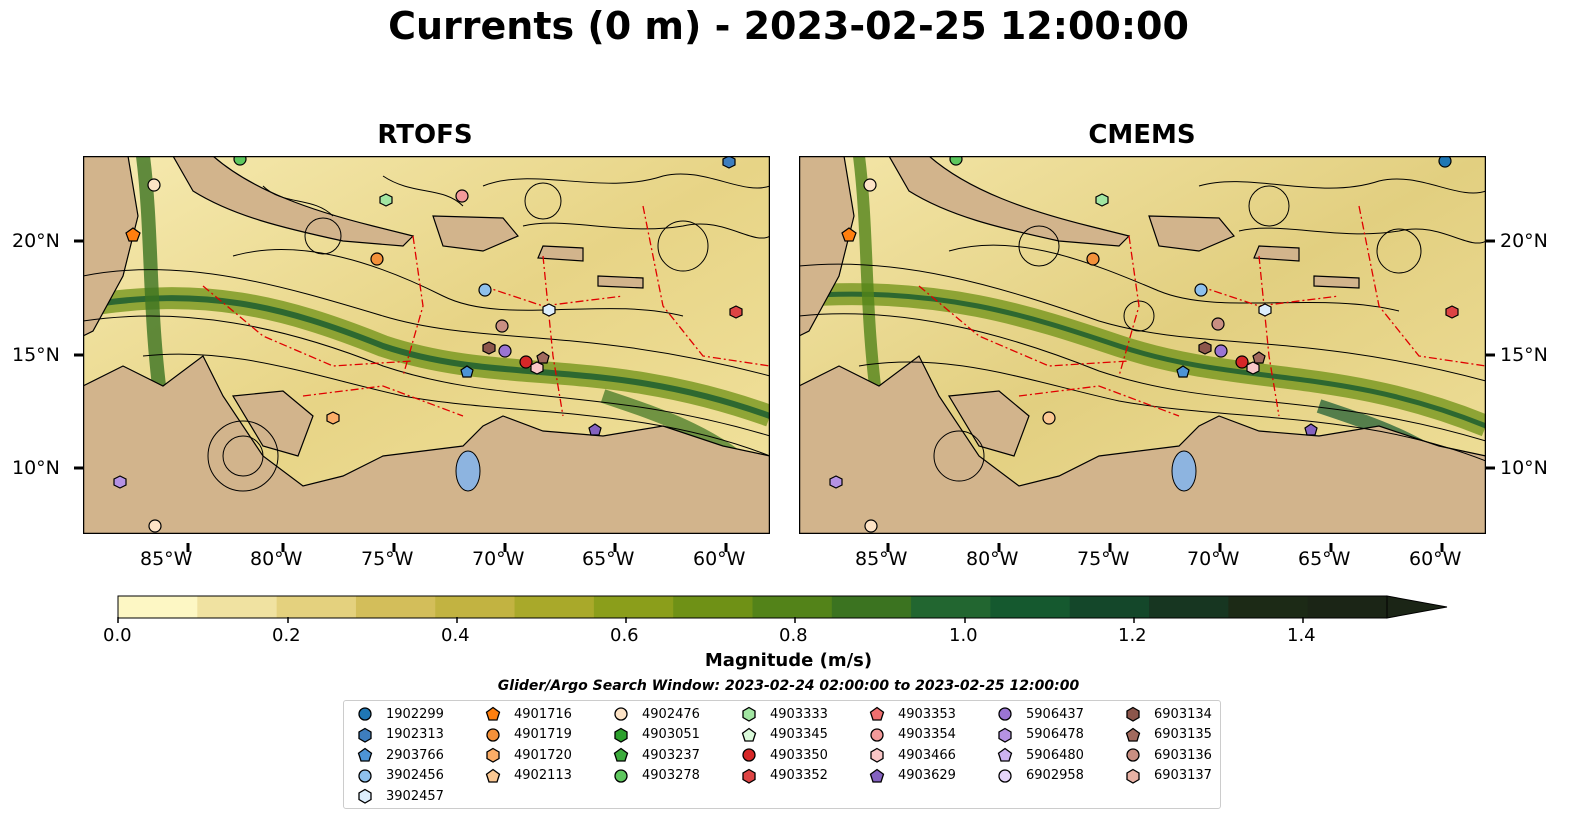  Describe the element at coordinates (1055, 735) in the screenshot. I see `legend-label: 5906478` at that location.